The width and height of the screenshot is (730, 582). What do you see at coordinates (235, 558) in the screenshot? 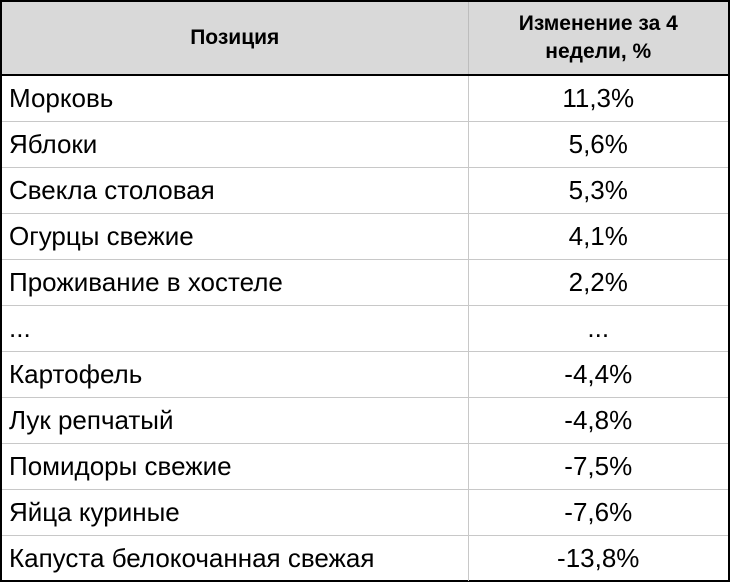
I see `row-position: Капуста белокочанная свежая` at bounding box center [235, 558].